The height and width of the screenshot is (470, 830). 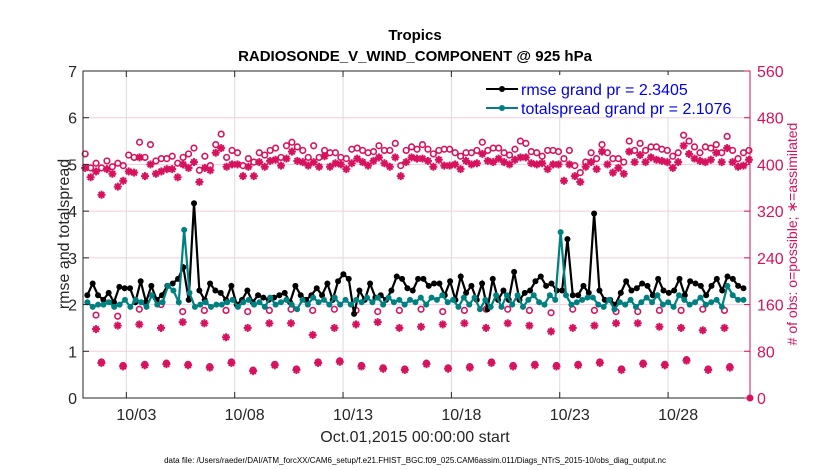 I want to click on y2-axis-label: # of obs: o=possible; ∗=assimilated, so click(x=792, y=234).